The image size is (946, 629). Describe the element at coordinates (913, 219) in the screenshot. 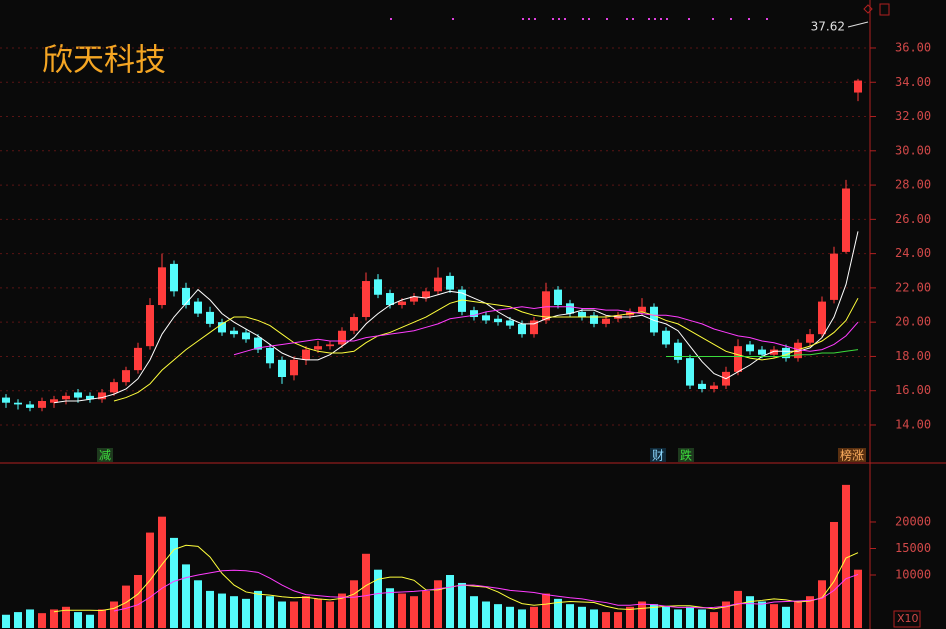

I see `y-tick-label: 26.00` at that location.